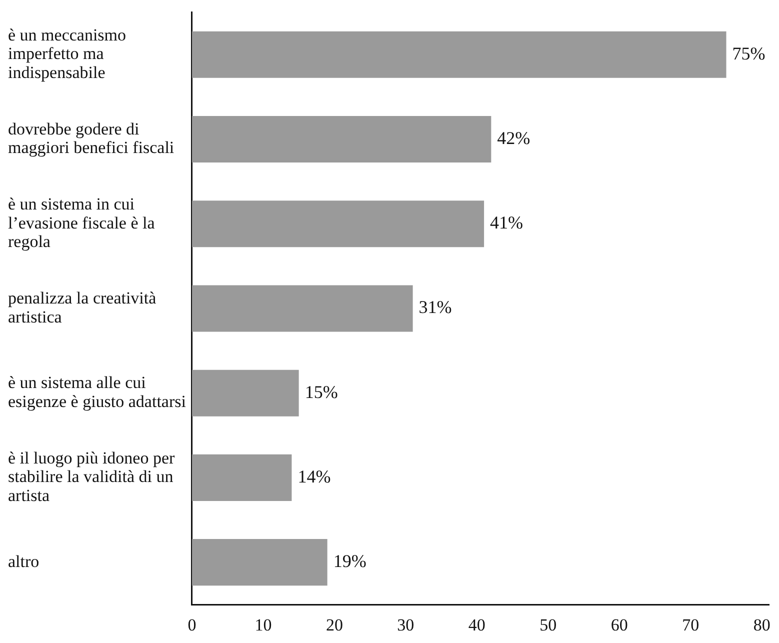 Image resolution: width=779 pixels, height=643 pixels. I want to click on y-tick-label: penalizza la creatività artistica, so click(82, 307).